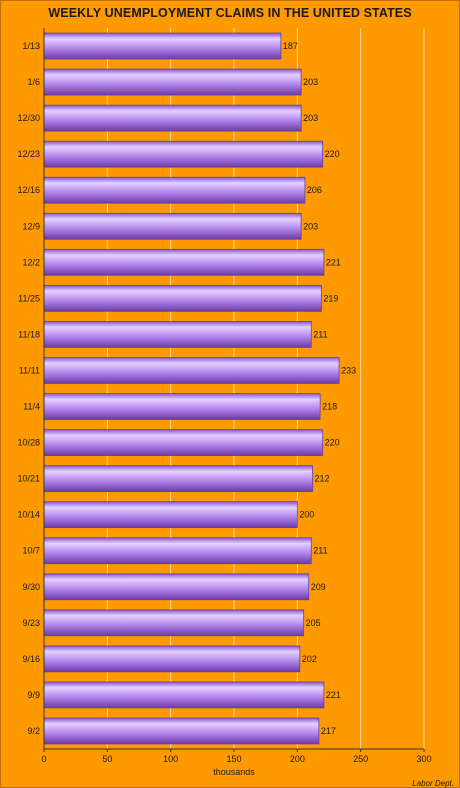  What do you see at coordinates (329, 407) in the screenshot?
I see `value-label: 218` at bounding box center [329, 407].